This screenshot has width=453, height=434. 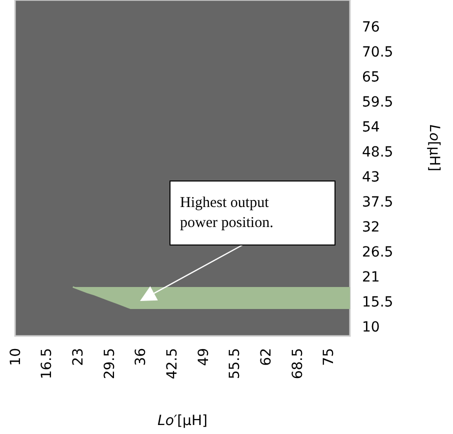 I want to click on y-tick-label: 26.5, so click(x=378, y=252).